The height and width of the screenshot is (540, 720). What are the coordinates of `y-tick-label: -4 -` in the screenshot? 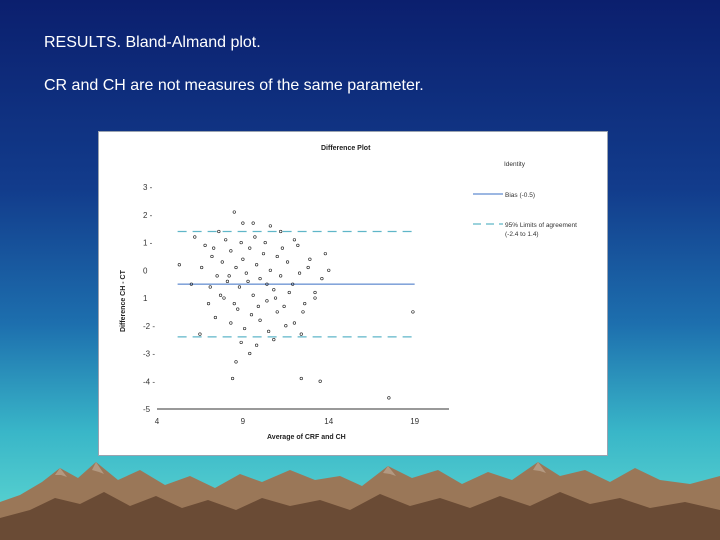 It's located at (149, 381).